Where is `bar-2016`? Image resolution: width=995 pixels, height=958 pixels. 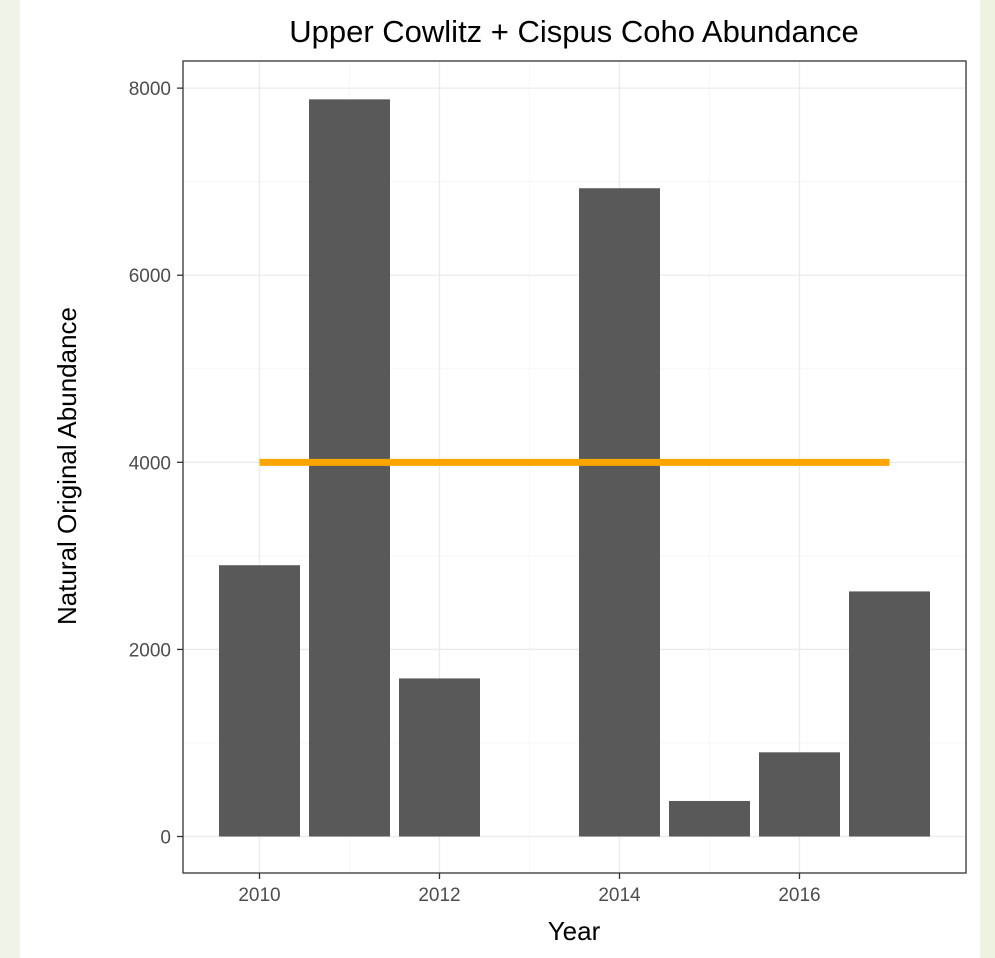
bar-2016 is located at coordinates (799, 794).